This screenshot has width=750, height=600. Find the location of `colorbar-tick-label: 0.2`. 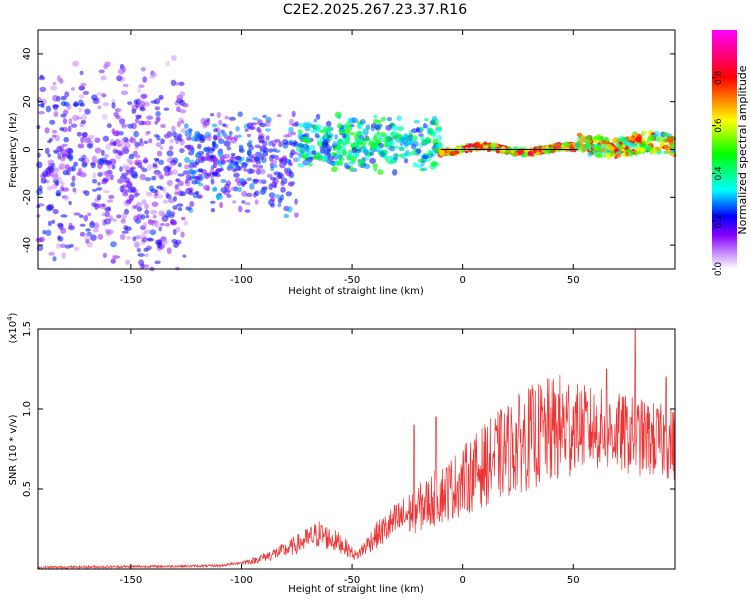

colorbar-tick-label: 0.2 is located at coordinates (719, 221).